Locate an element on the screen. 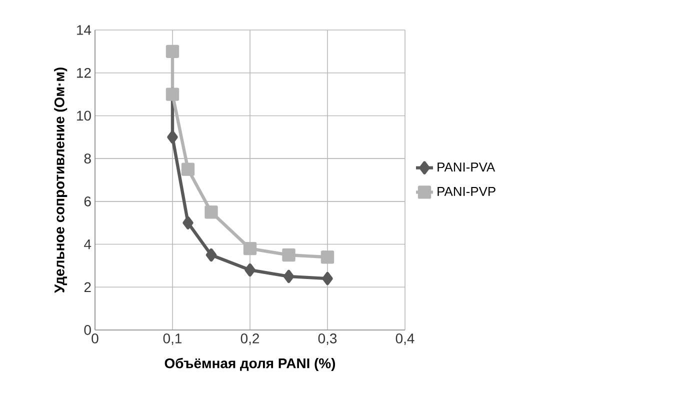  y-tick-label: 12 is located at coordinates (84, 73).